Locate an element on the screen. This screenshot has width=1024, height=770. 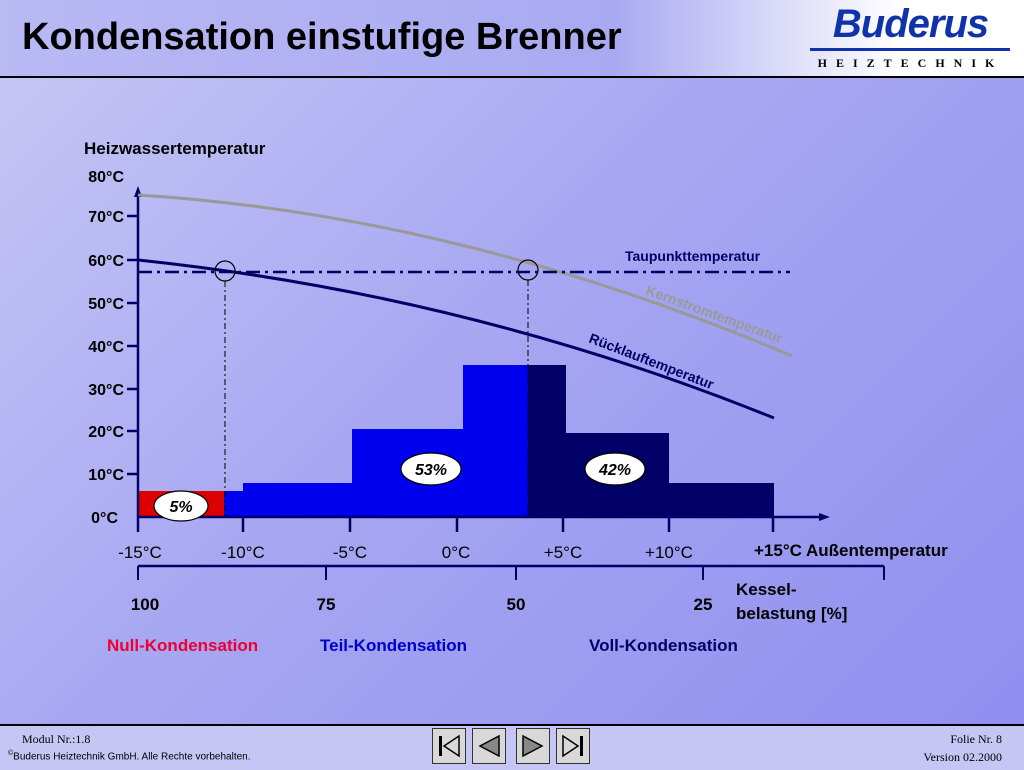
bar-teil-kondensation is located at coordinates (376, 441).